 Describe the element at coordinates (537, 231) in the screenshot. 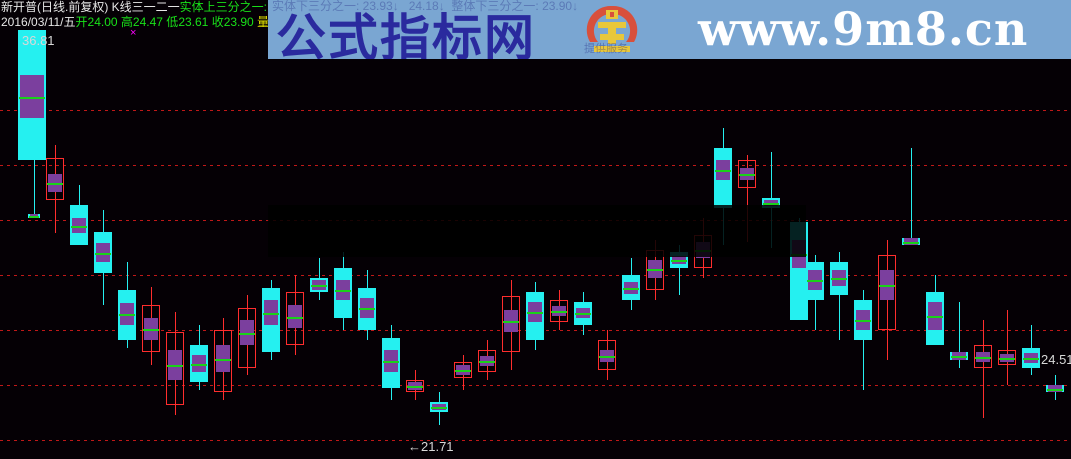

I see `chart-overlay-panel` at that location.